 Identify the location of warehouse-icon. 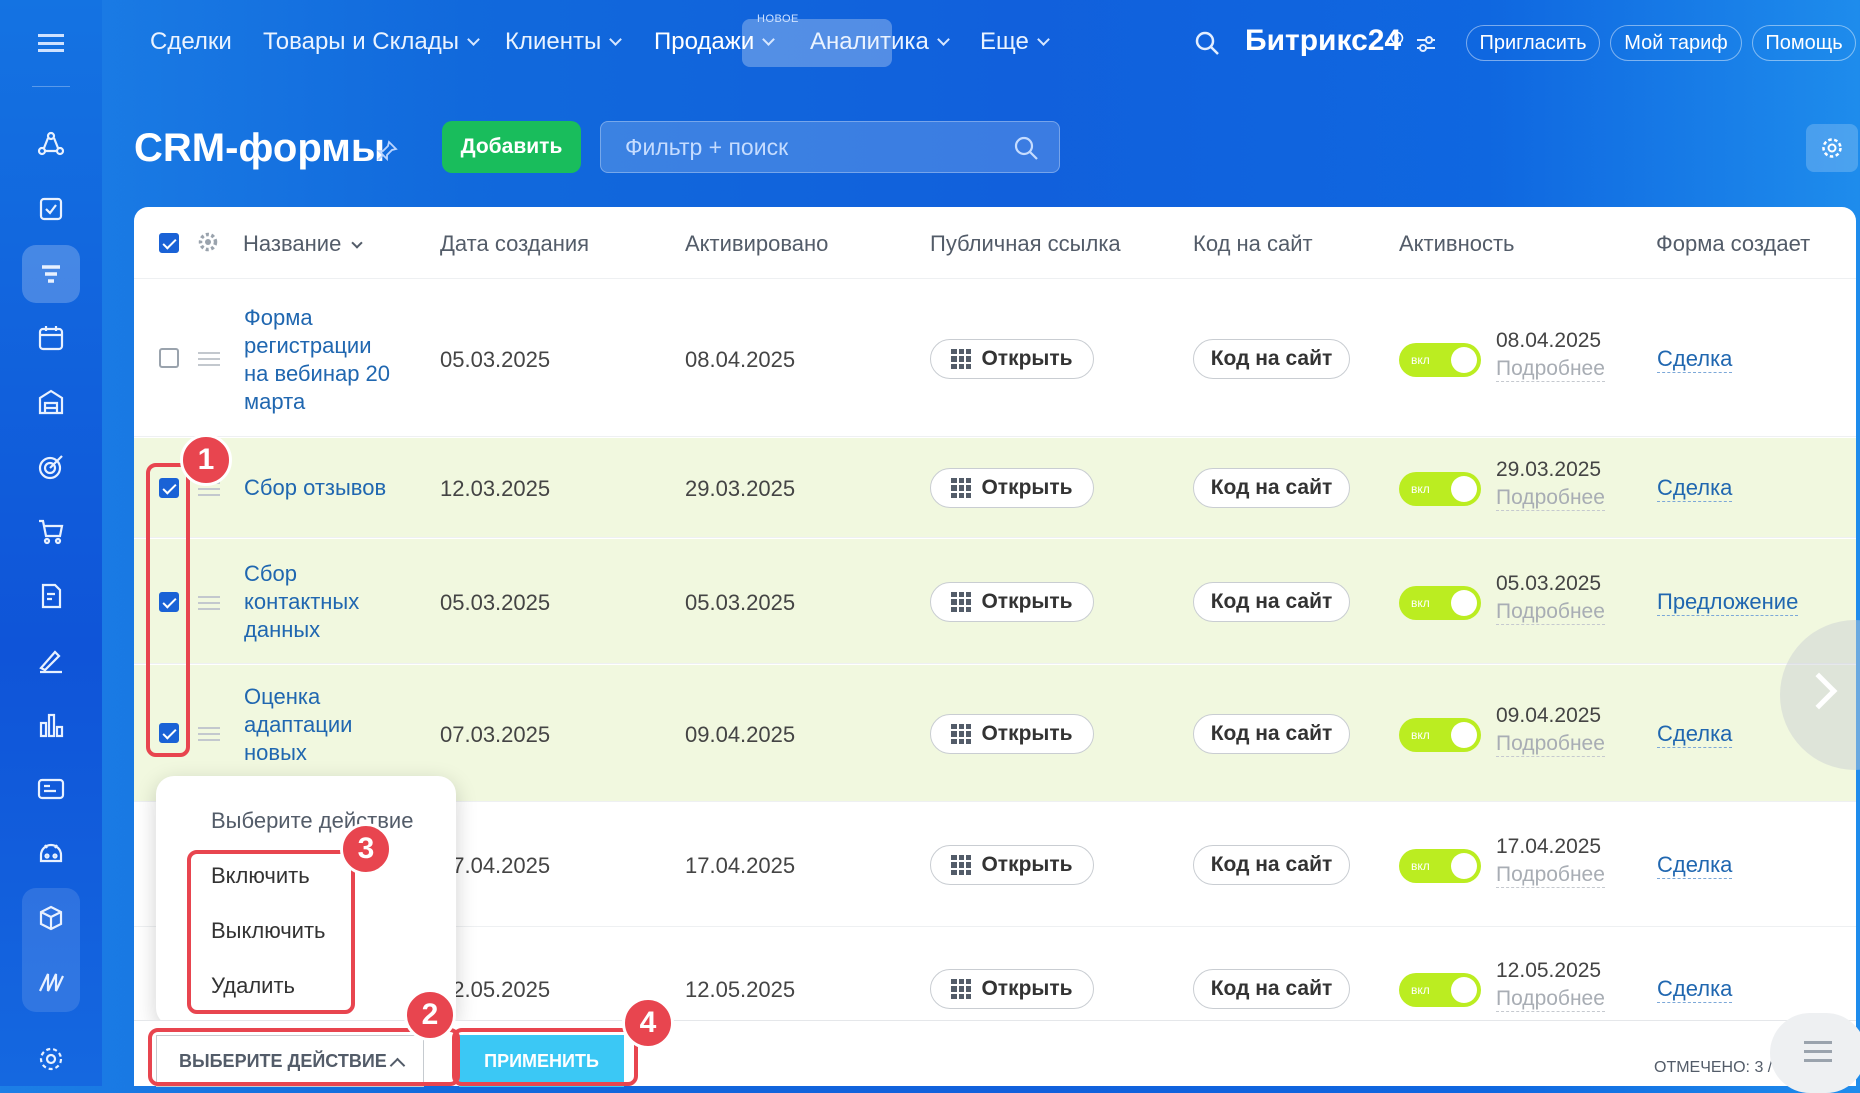
(51, 402).